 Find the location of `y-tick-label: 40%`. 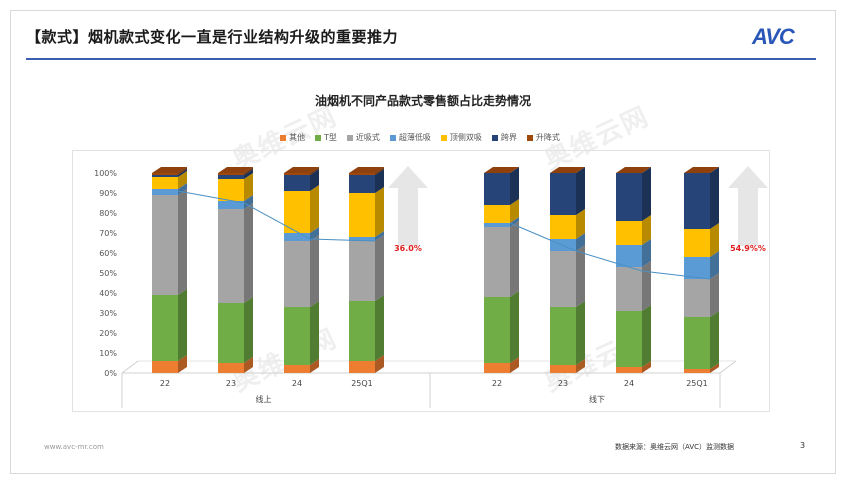

y-tick-label: 40% is located at coordinates (108, 293).